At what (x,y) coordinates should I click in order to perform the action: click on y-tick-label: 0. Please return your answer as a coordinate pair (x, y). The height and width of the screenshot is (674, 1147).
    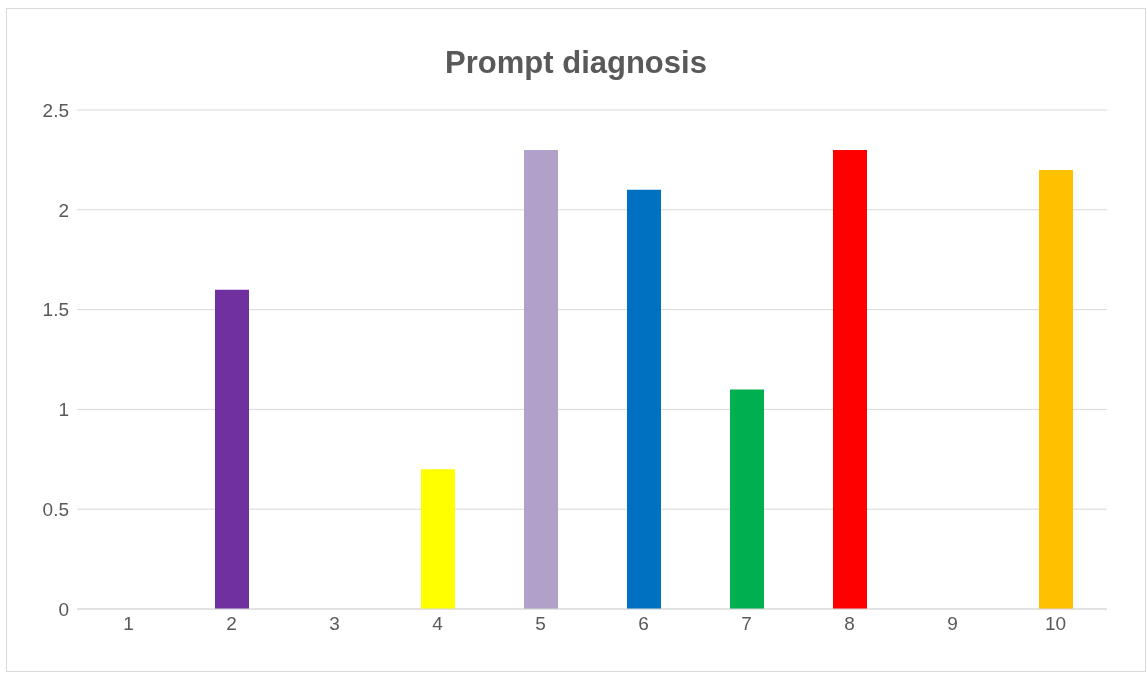
    Looking at the image, I should click on (63, 609).